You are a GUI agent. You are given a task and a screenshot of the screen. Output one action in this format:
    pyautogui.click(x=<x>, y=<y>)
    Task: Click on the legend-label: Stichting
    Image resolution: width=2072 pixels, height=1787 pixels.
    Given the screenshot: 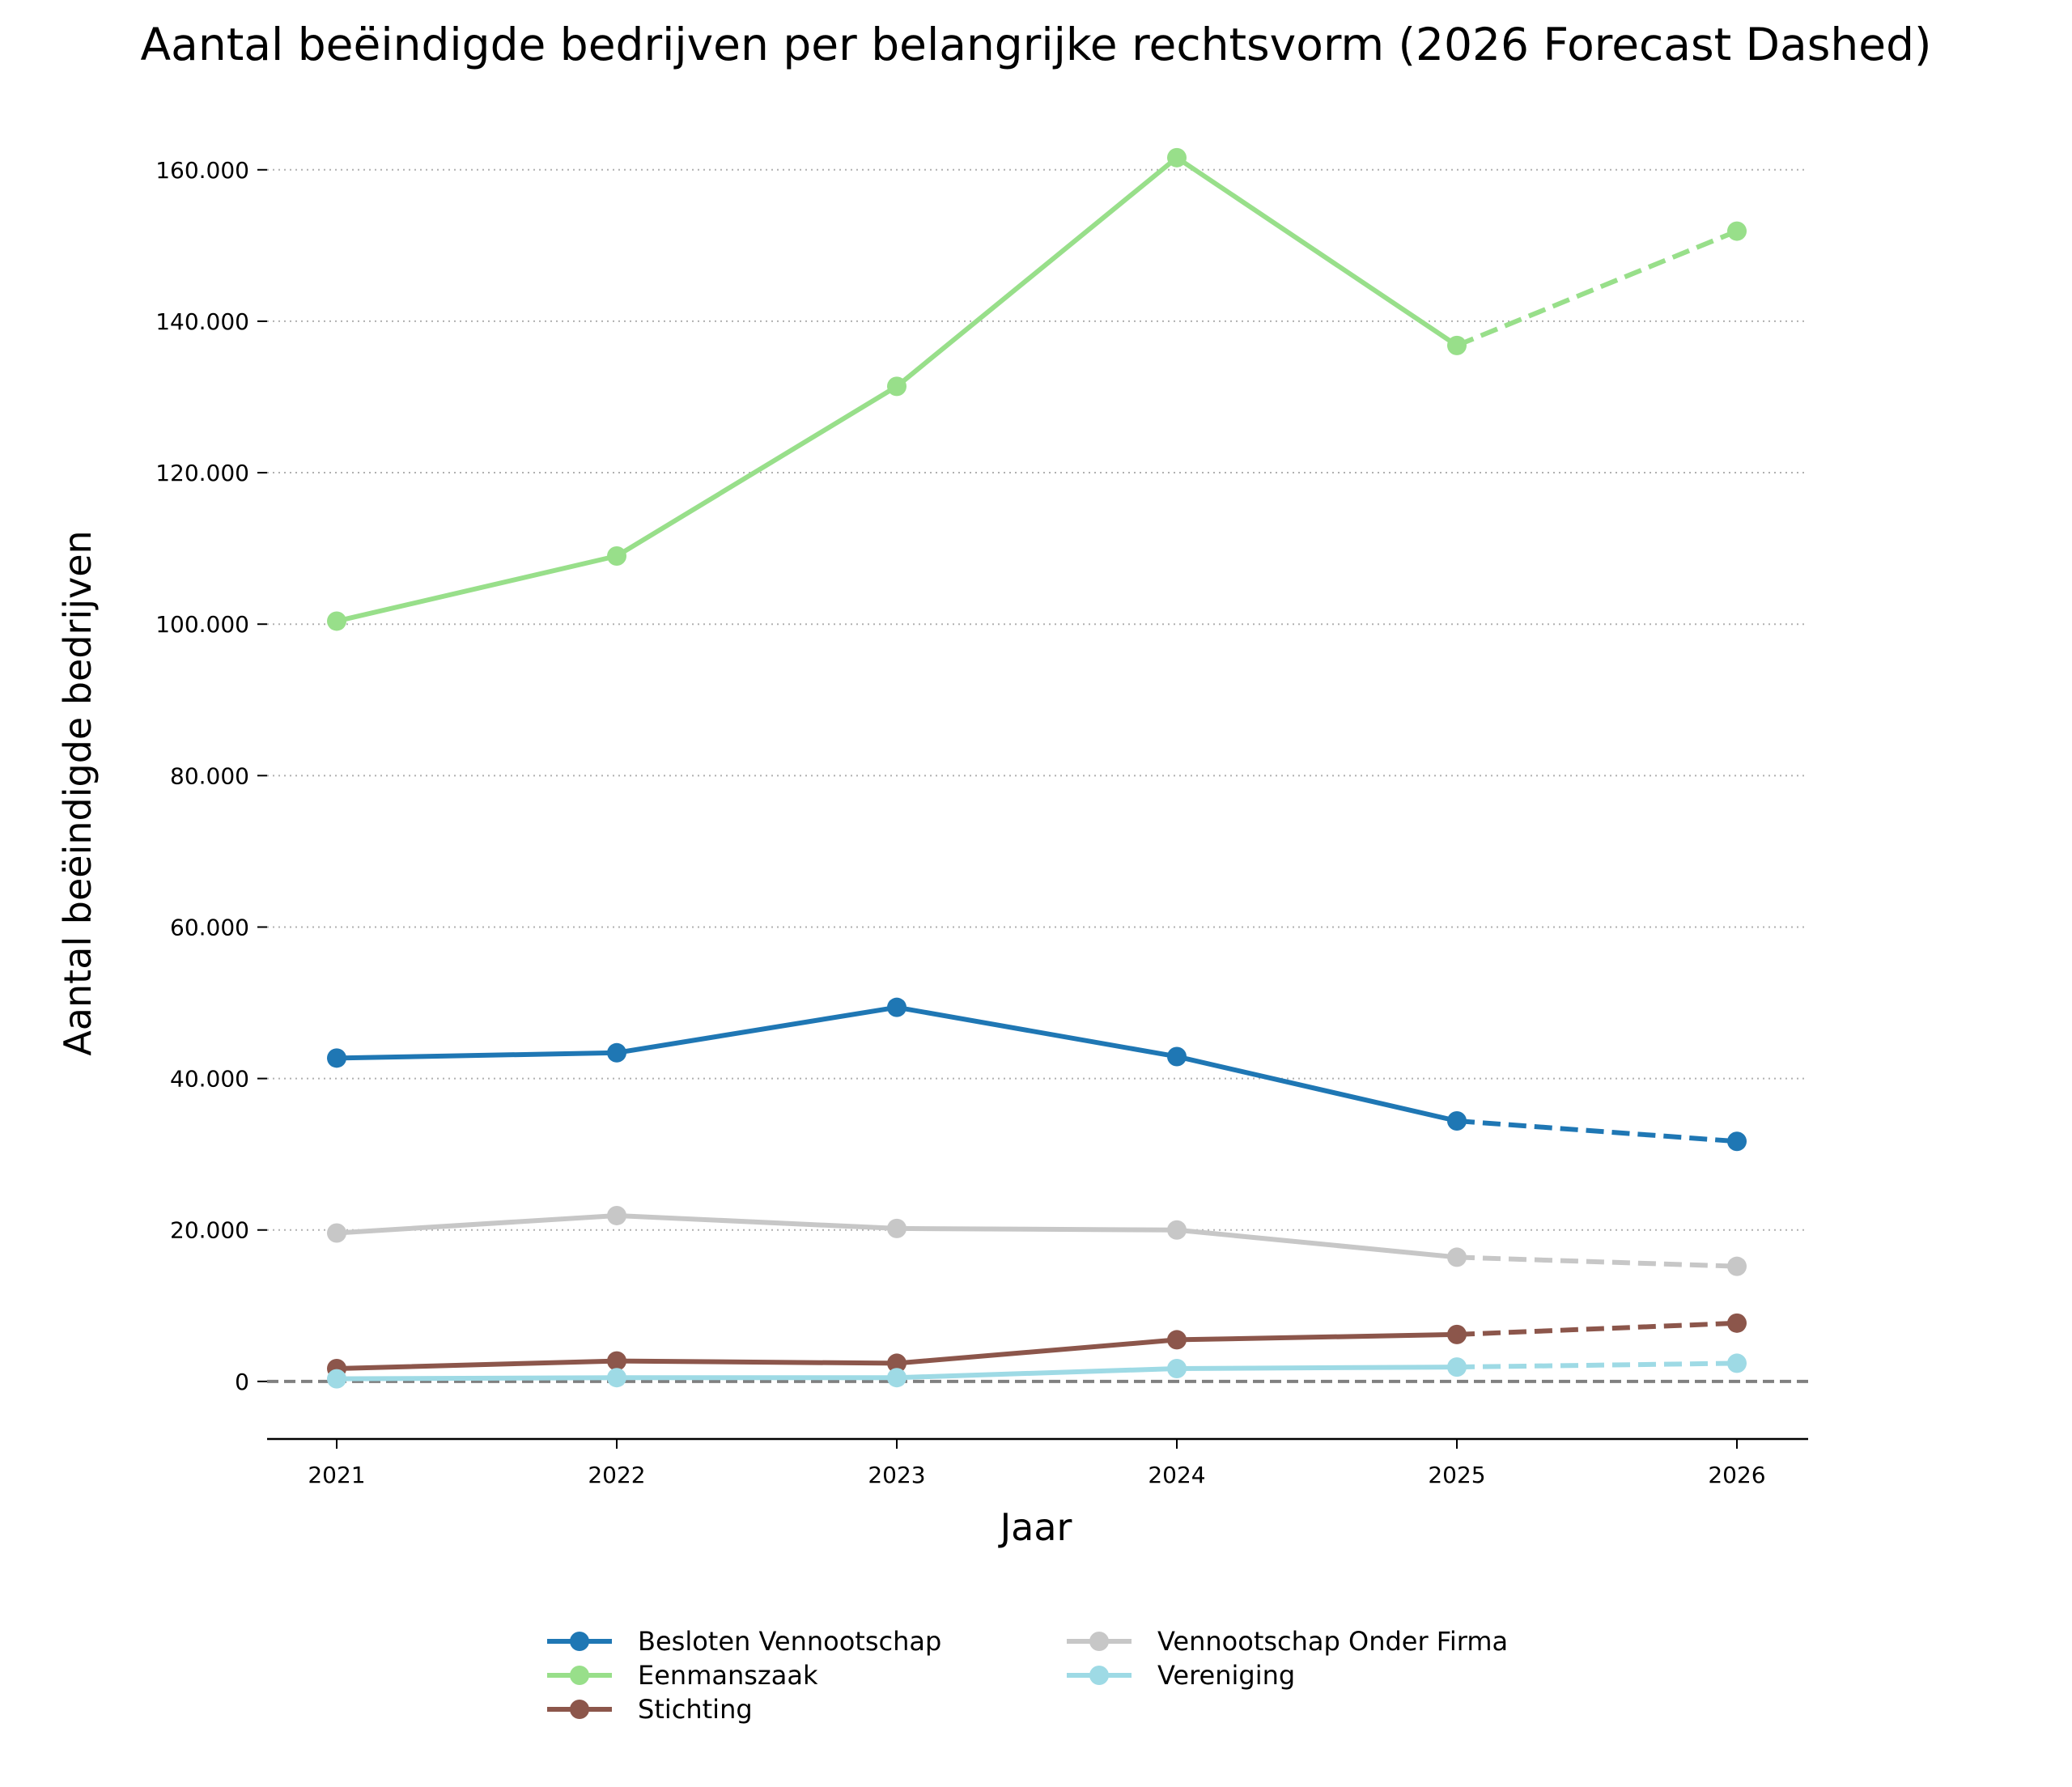 What is the action you would take?
    pyautogui.click(x=695, y=1709)
    